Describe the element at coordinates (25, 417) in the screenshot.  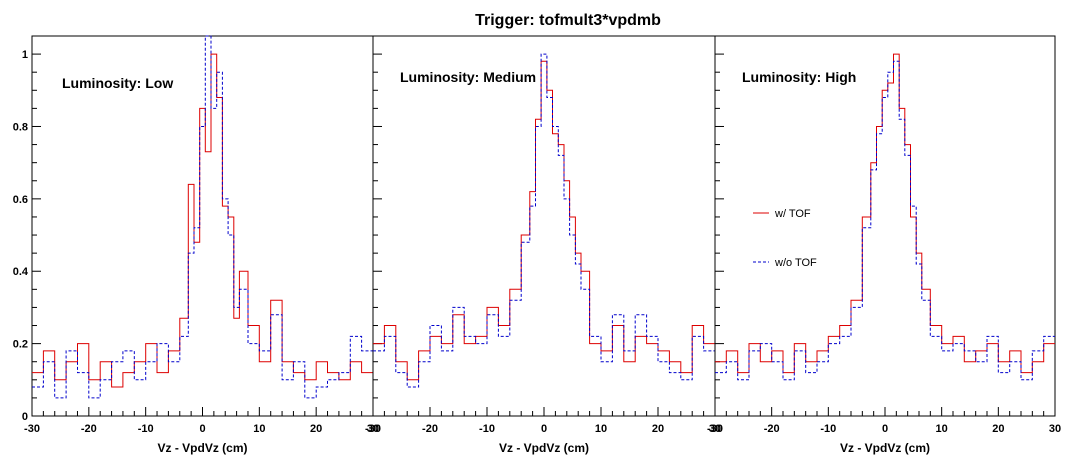
I see `y-tick-label: 0` at that location.